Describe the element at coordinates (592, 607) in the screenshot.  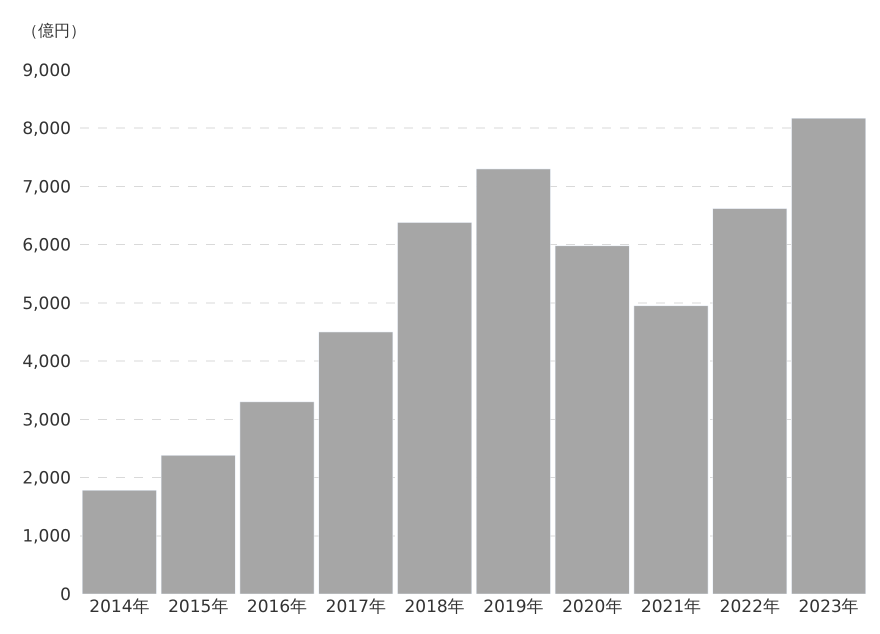
I see `x-tick-label: 2020年` at that location.